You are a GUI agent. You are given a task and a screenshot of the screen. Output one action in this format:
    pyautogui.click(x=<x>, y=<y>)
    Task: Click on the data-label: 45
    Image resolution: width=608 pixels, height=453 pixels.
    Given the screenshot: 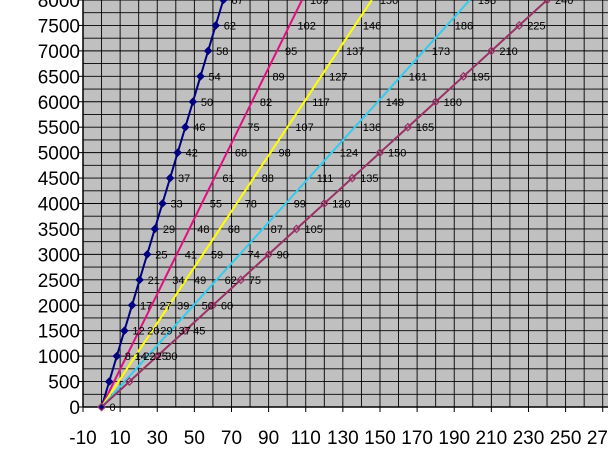 What is the action you would take?
    pyautogui.click(x=199, y=332)
    